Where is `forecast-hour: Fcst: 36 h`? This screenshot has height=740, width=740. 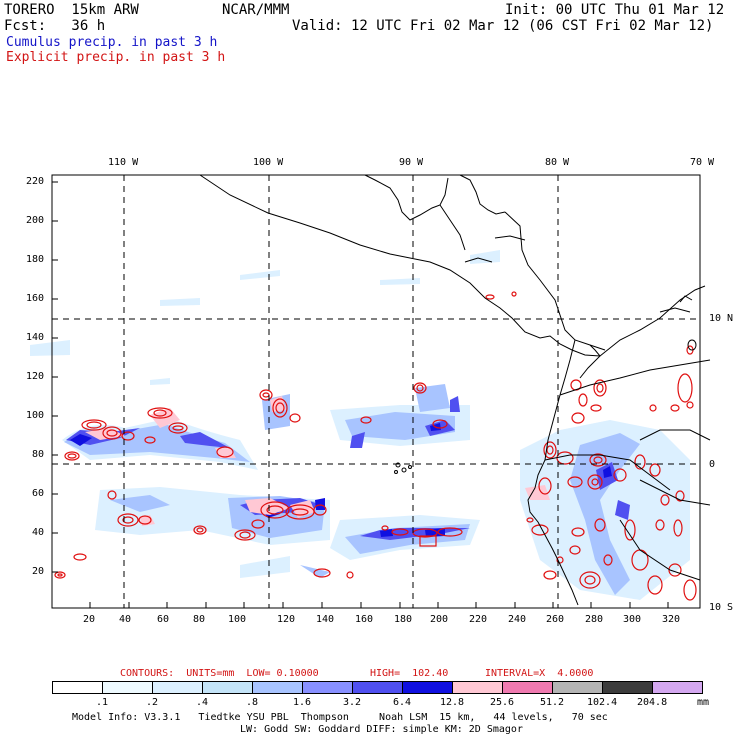
forecast-hour: Fcst: 36 h is located at coordinates (55, 26).